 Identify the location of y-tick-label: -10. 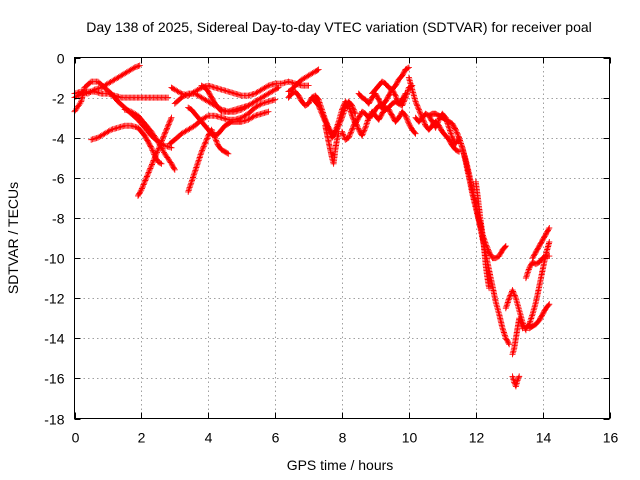
(54, 259).